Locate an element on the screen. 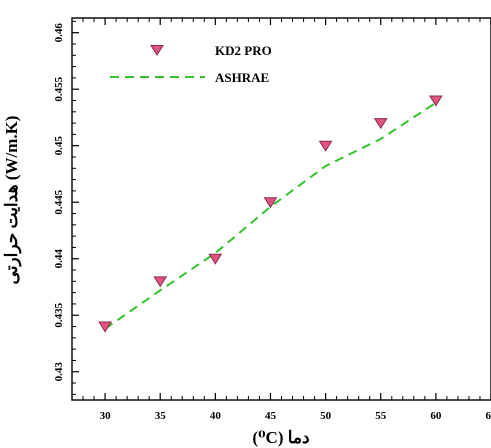 The height and width of the screenshot is (448, 491). y-tick-label: 0.435 is located at coordinates (59, 314).